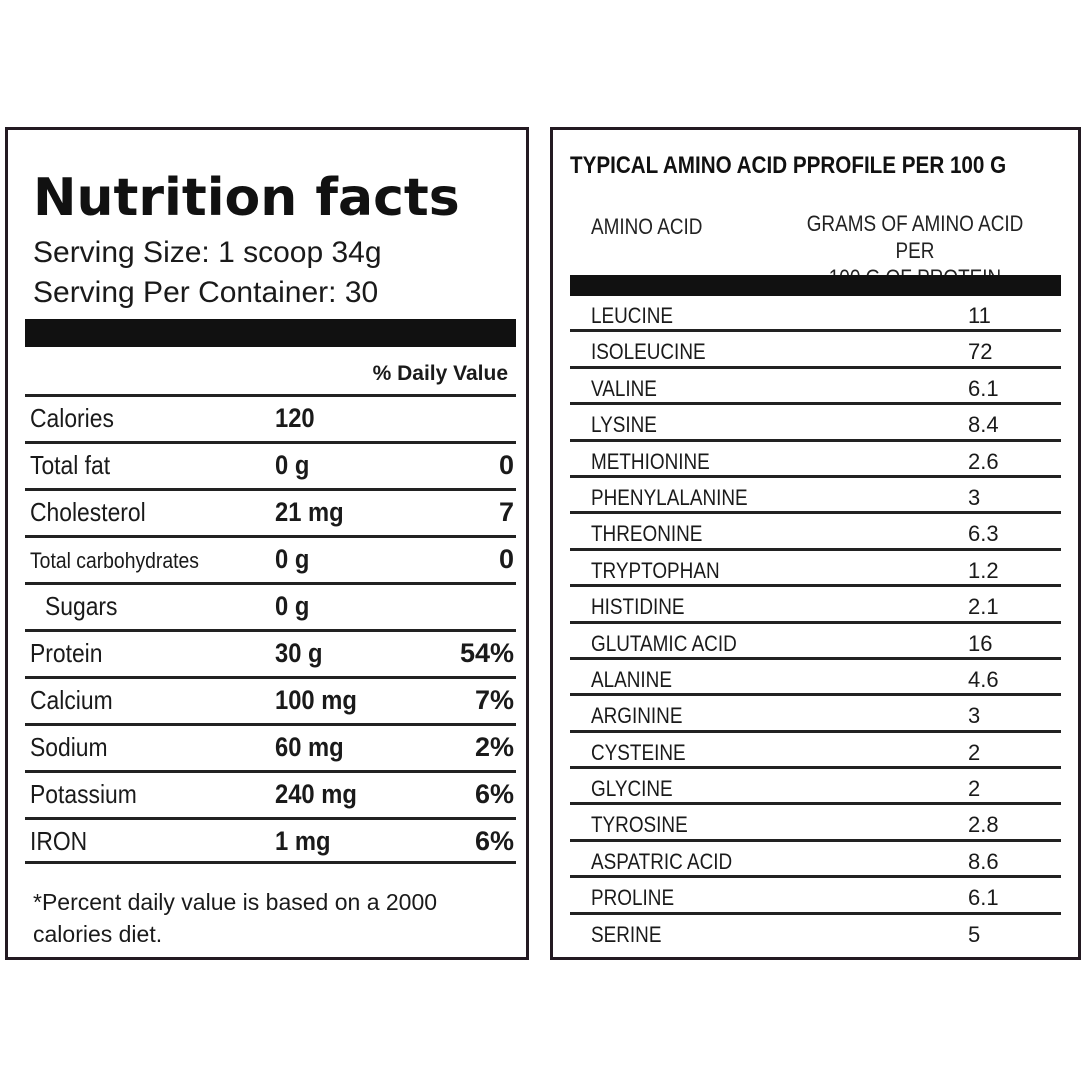 This screenshot has width=1087, height=1087. Describe the element at coordinates (270, 464) in the screenshot. I see `nutrient-row: Total fat 0 g 0` at that location.